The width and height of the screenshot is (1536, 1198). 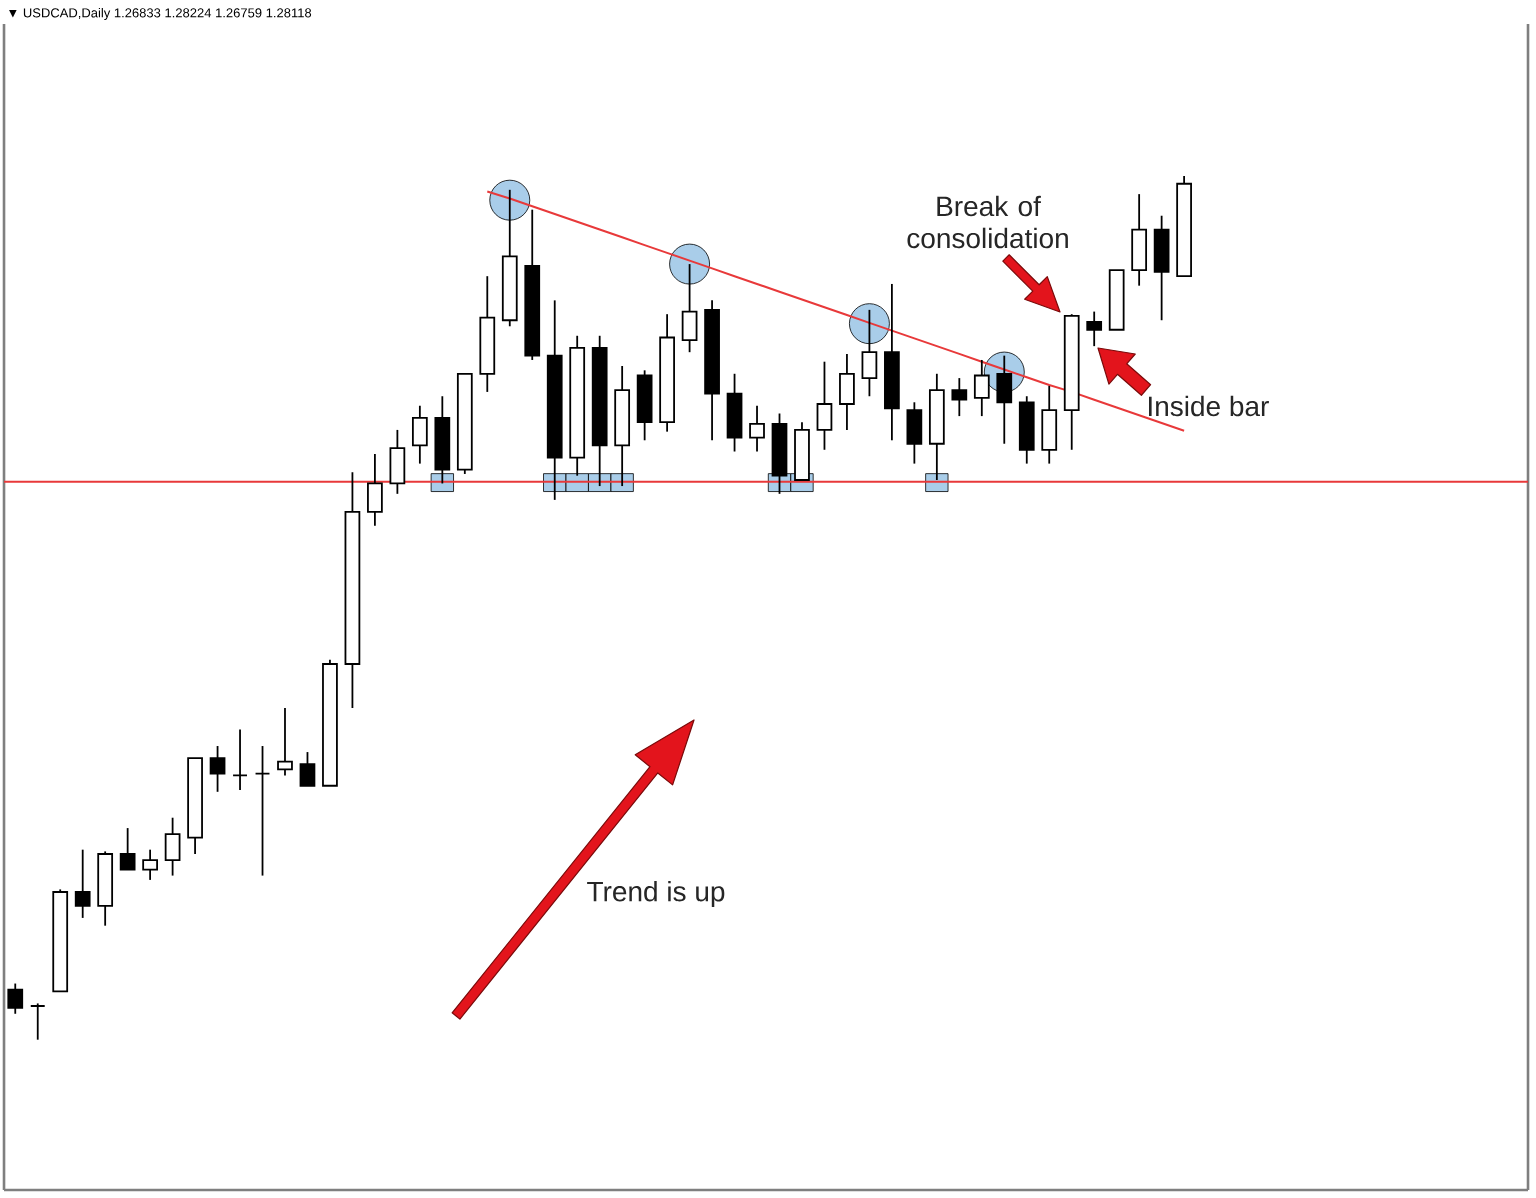 I want to click on annotation: Trend is up, so click(x=656, y=894).